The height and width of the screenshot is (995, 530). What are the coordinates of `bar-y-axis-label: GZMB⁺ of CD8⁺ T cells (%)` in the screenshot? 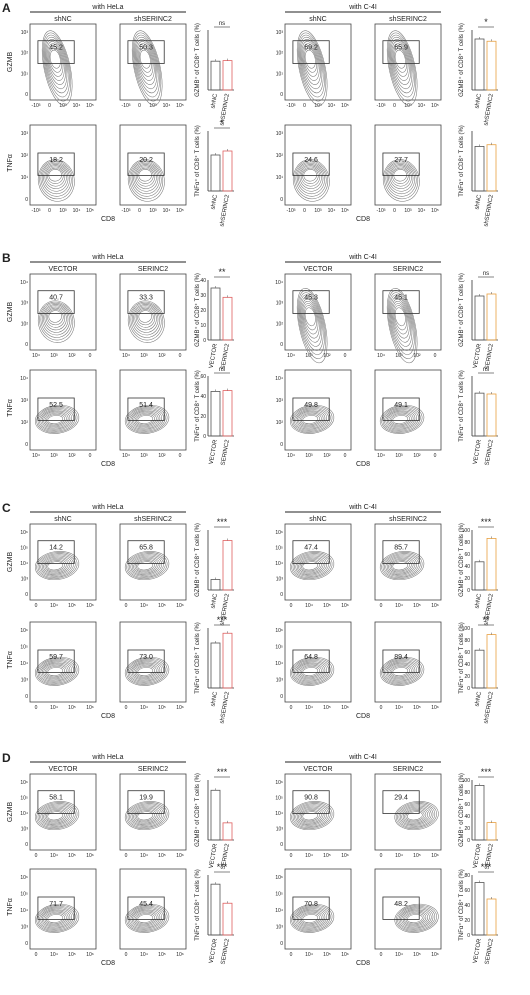 It's located at (461, 310).